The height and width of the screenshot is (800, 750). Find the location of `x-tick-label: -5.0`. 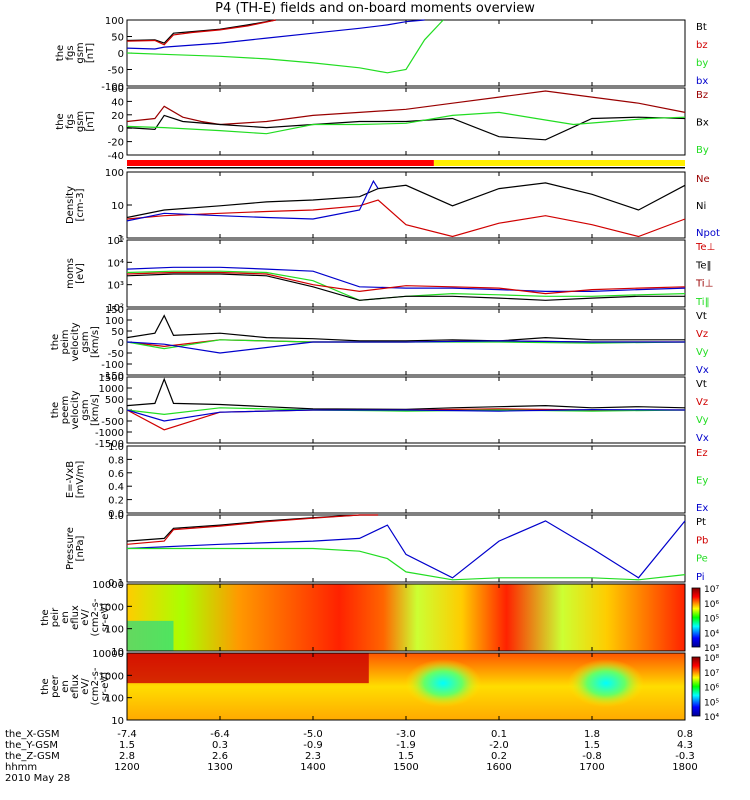

x-tick-label: -5.0 is located at coordinates (313, 734).